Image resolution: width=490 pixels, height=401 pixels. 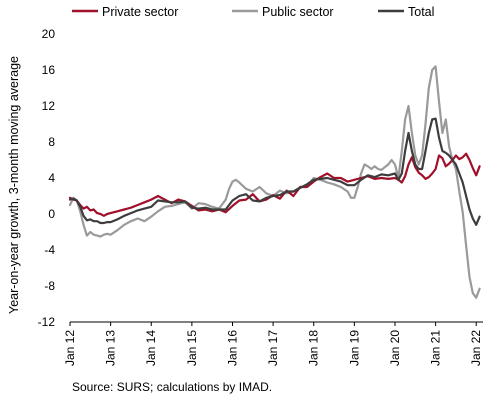 I want to click on series-line-private-sector, so click(x=274, y=184).